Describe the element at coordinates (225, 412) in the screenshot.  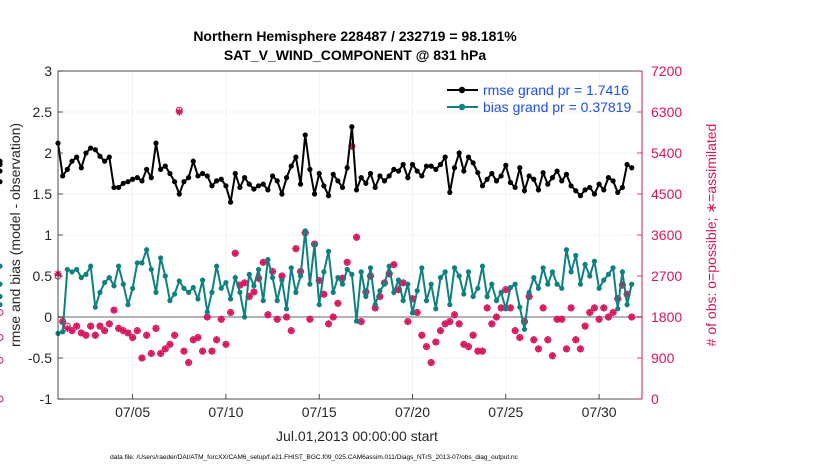
I see `x-tick-label: 07/10` at that location.